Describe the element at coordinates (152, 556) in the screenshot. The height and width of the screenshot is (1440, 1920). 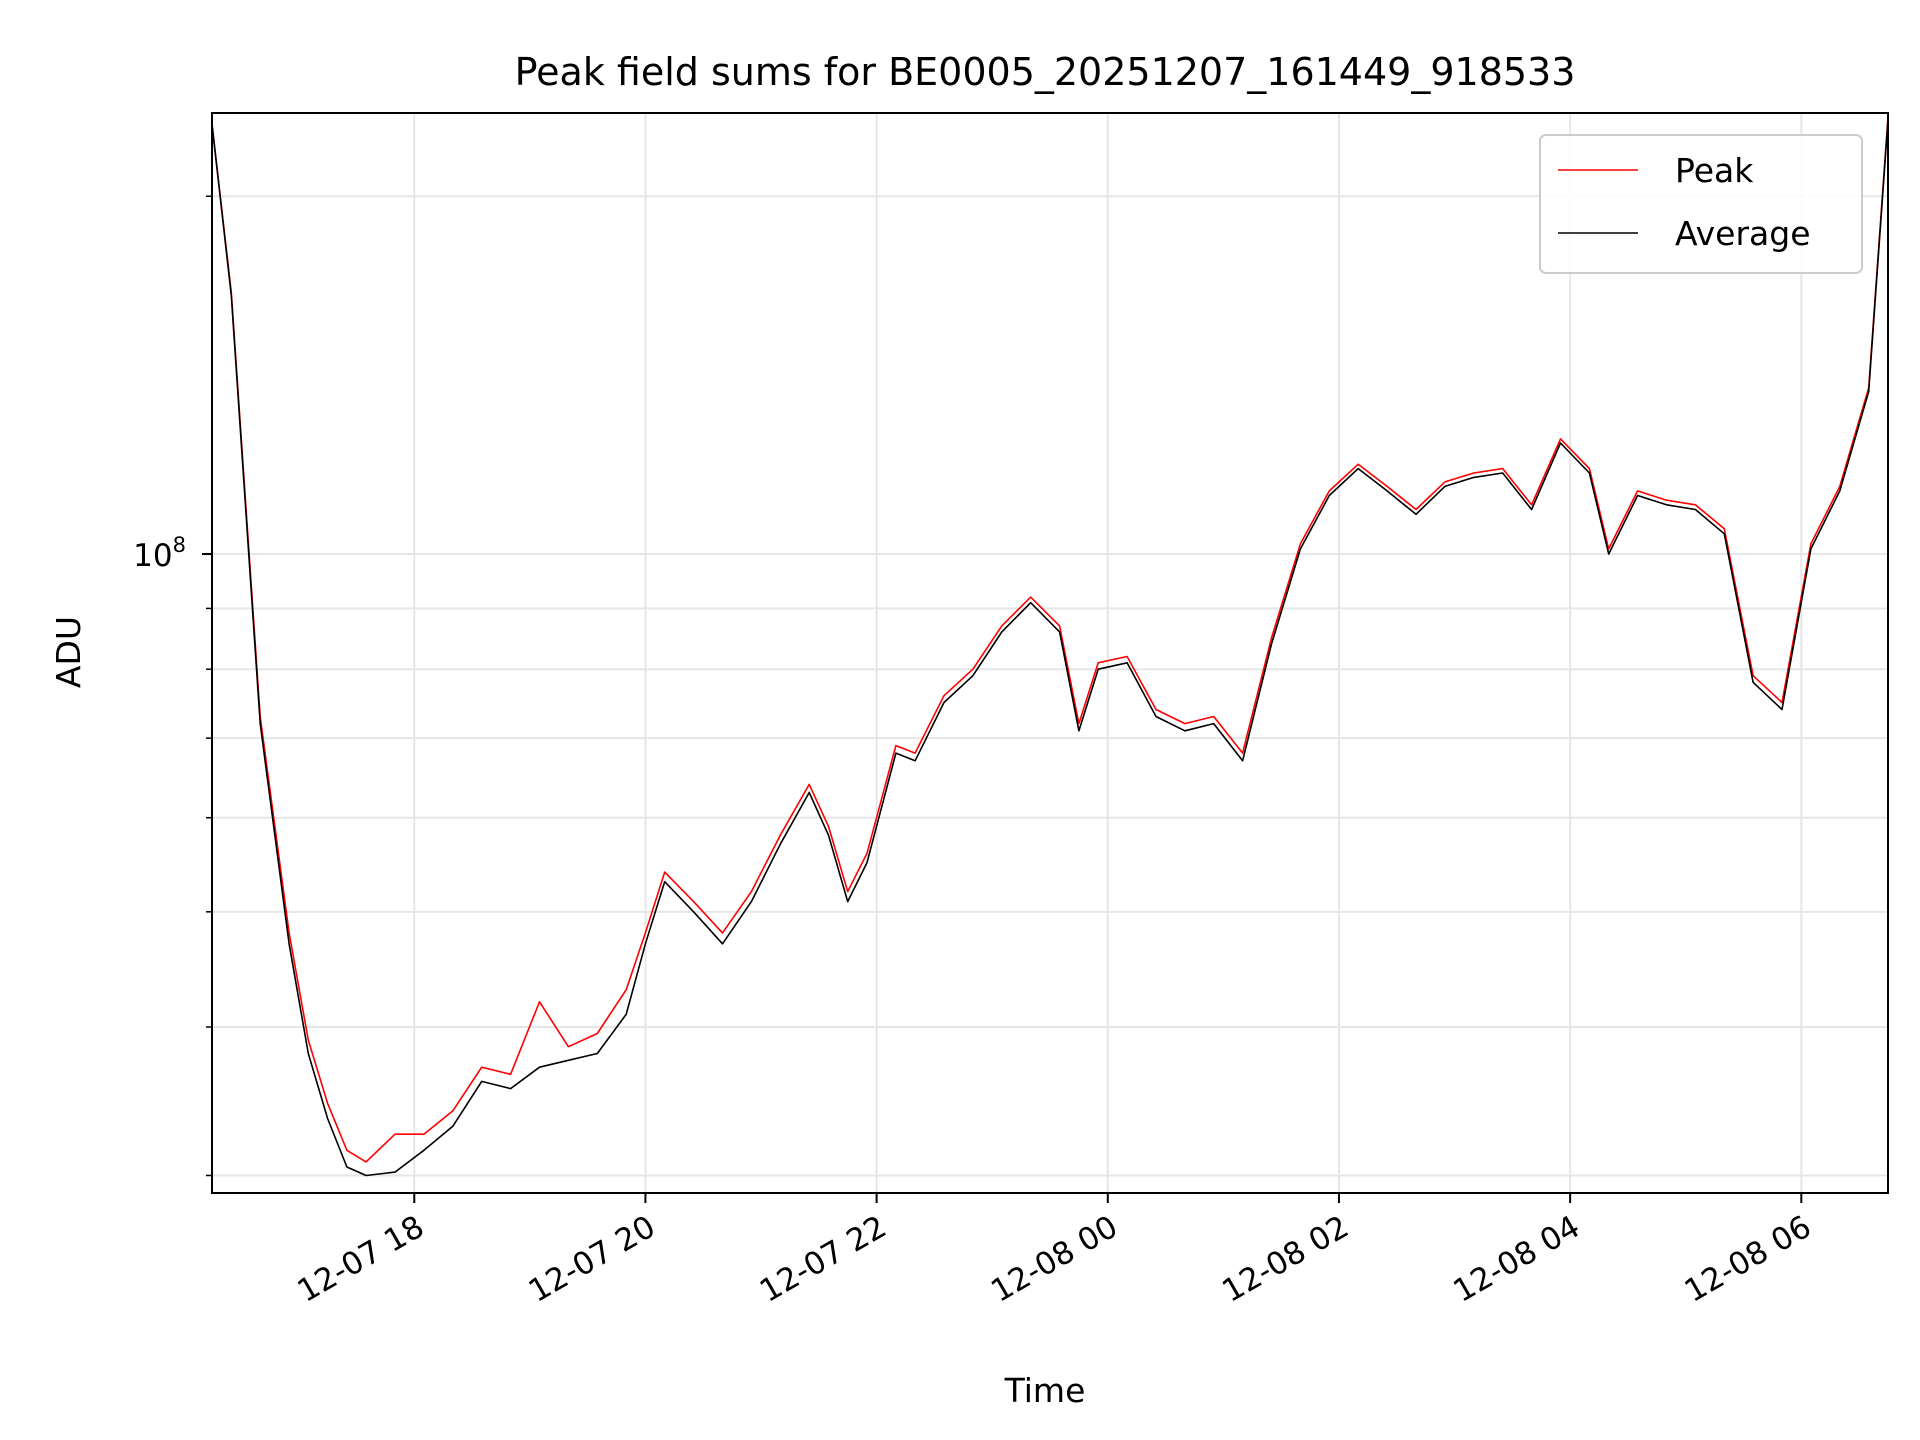
I see `y-tick-label-base: 10` at that location.